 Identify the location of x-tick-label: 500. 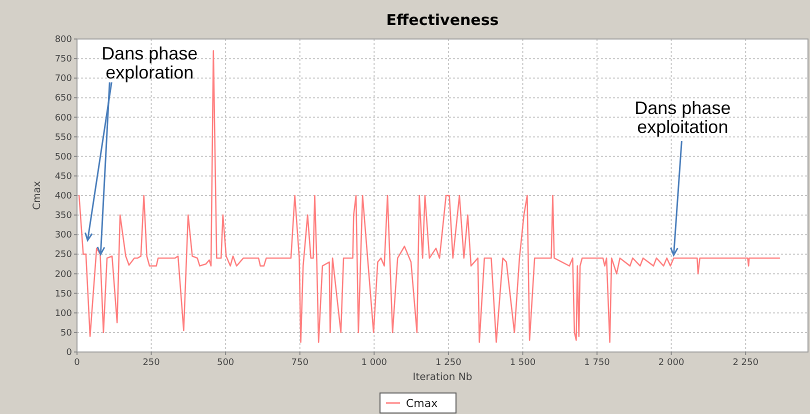
(225, 363).